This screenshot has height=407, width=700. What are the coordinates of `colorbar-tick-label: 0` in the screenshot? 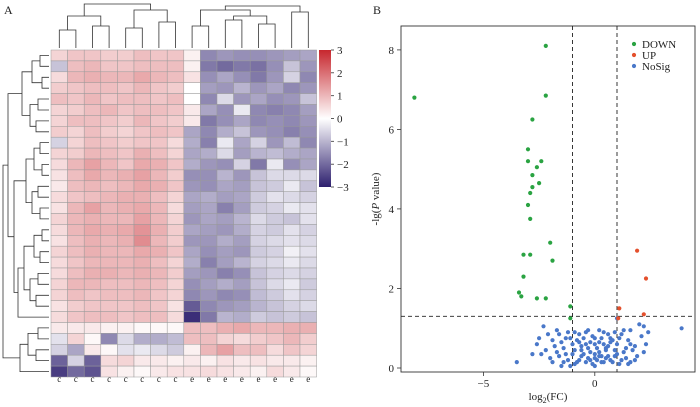 It's located at (340, 120).